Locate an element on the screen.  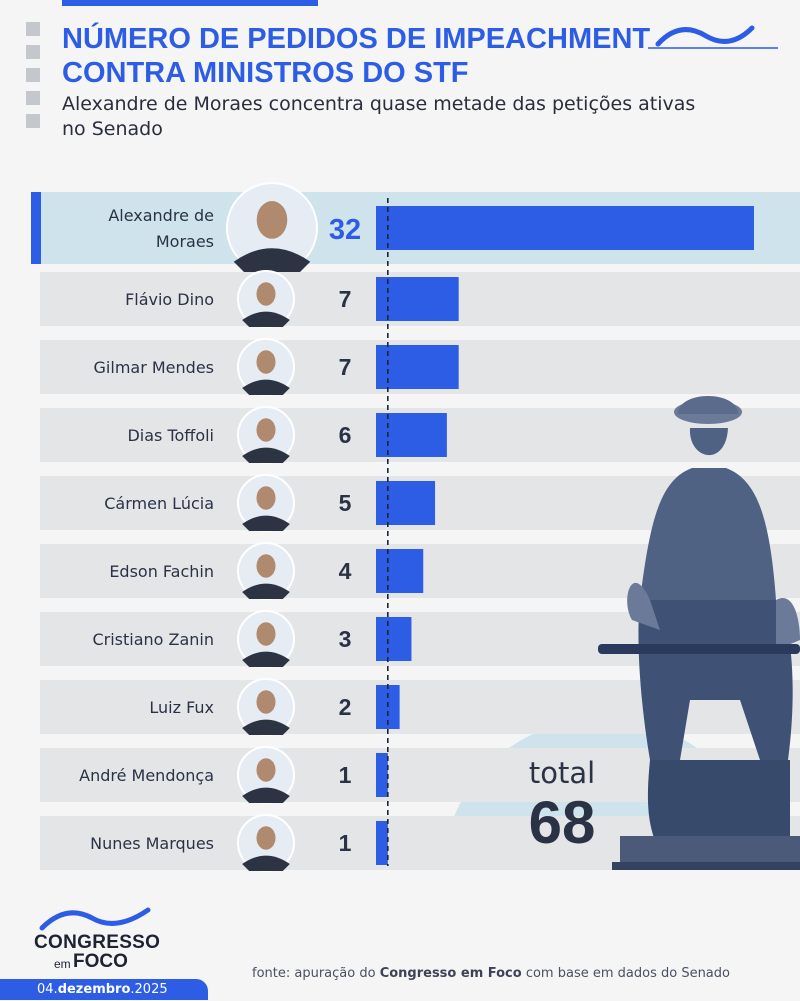
category-label: Cristiano Zanin is located at coordinates (153, 639).